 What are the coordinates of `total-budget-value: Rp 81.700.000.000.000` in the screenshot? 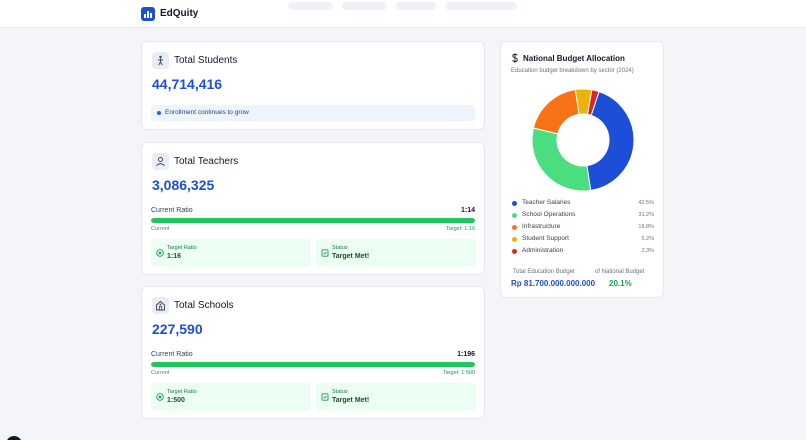 It's located at (553, 283).